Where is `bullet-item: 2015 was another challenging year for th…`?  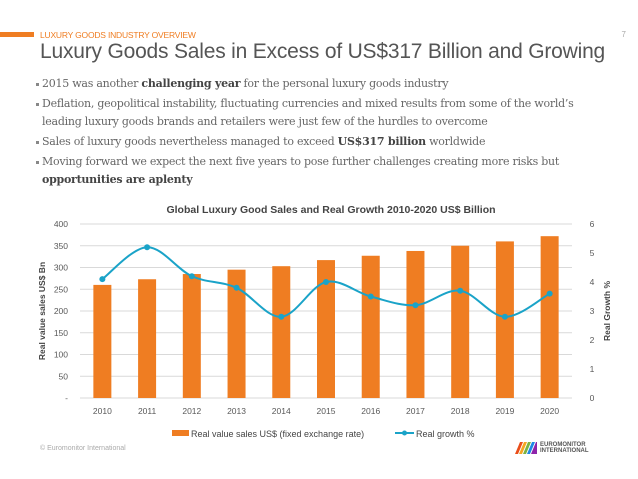 bullet-item: 2015 was another challenging year for th… is located at coordinates (321, 84).